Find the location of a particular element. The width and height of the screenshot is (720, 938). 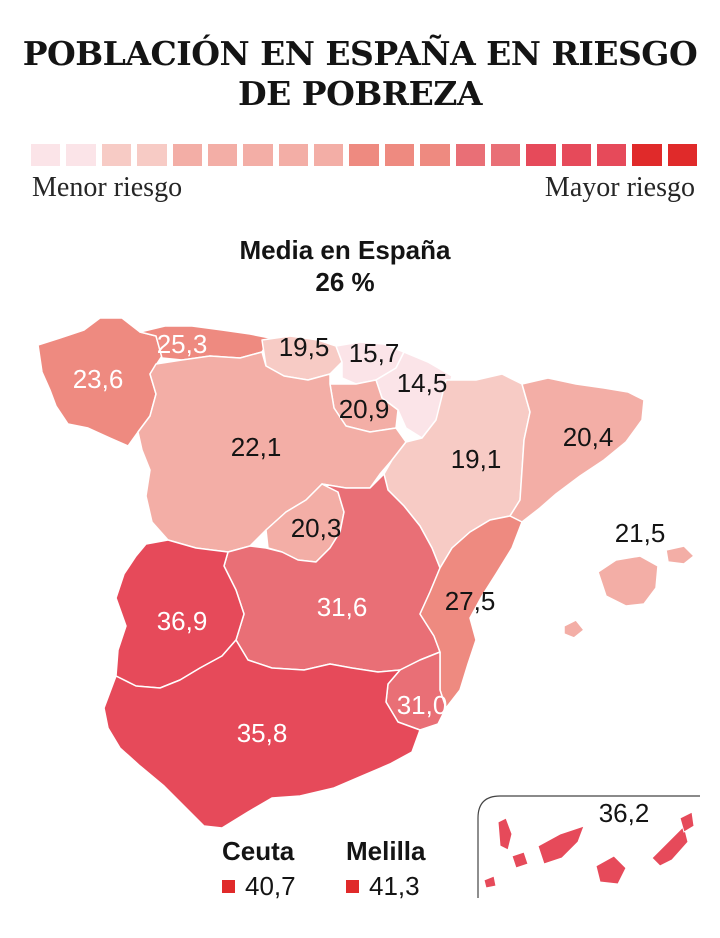

average-label: Media en España is located at coordinates (345, 250).